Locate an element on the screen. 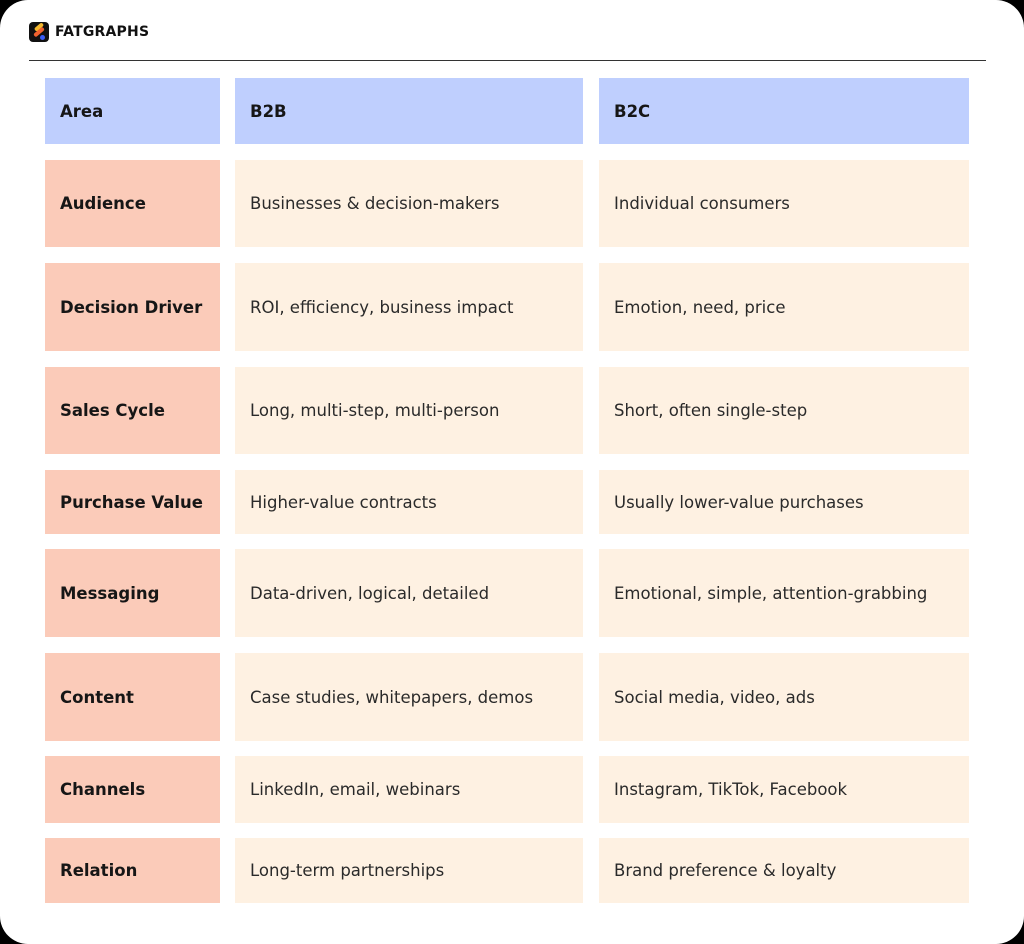 The image size is (1024, 944). row-area-label: Sales Cycle is located at coordinates (132, 410).